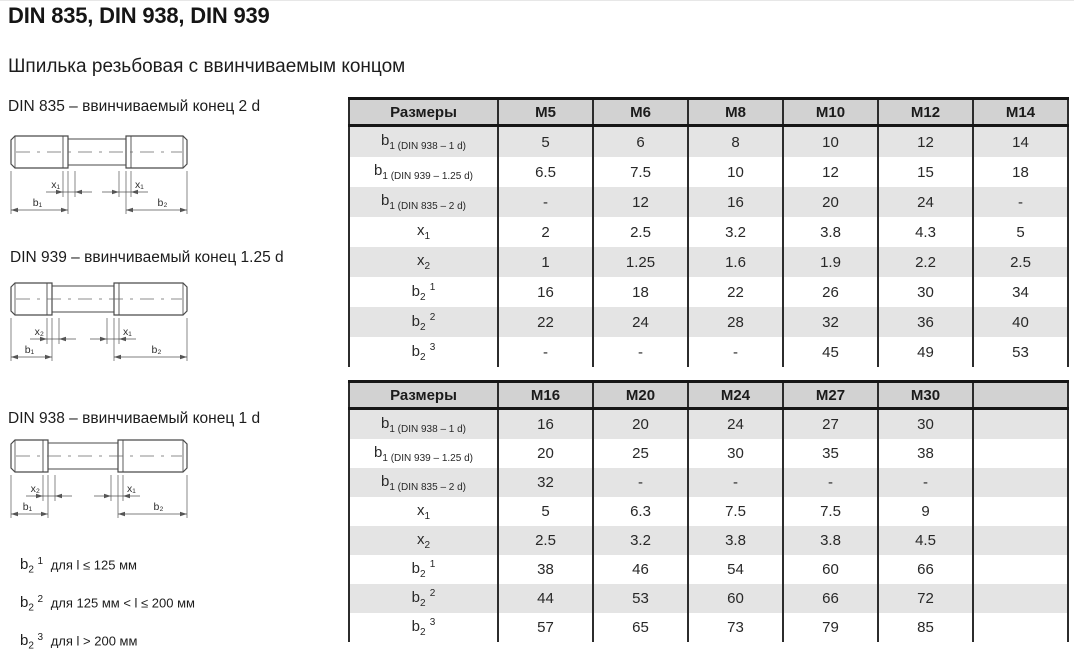 The width and height of the screenshot is (1074, 670). I want to click on table-row: b2 1 16 18 22 26 30 34, so click(708, 292).